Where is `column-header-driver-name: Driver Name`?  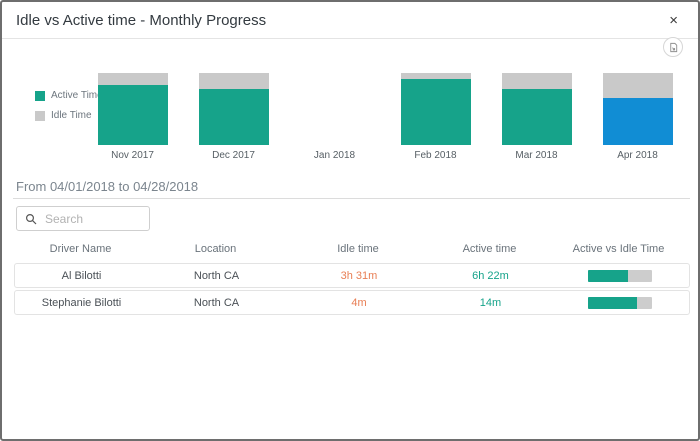
column-header-driver-name: Driver Name is located at coordinates (80, 249).